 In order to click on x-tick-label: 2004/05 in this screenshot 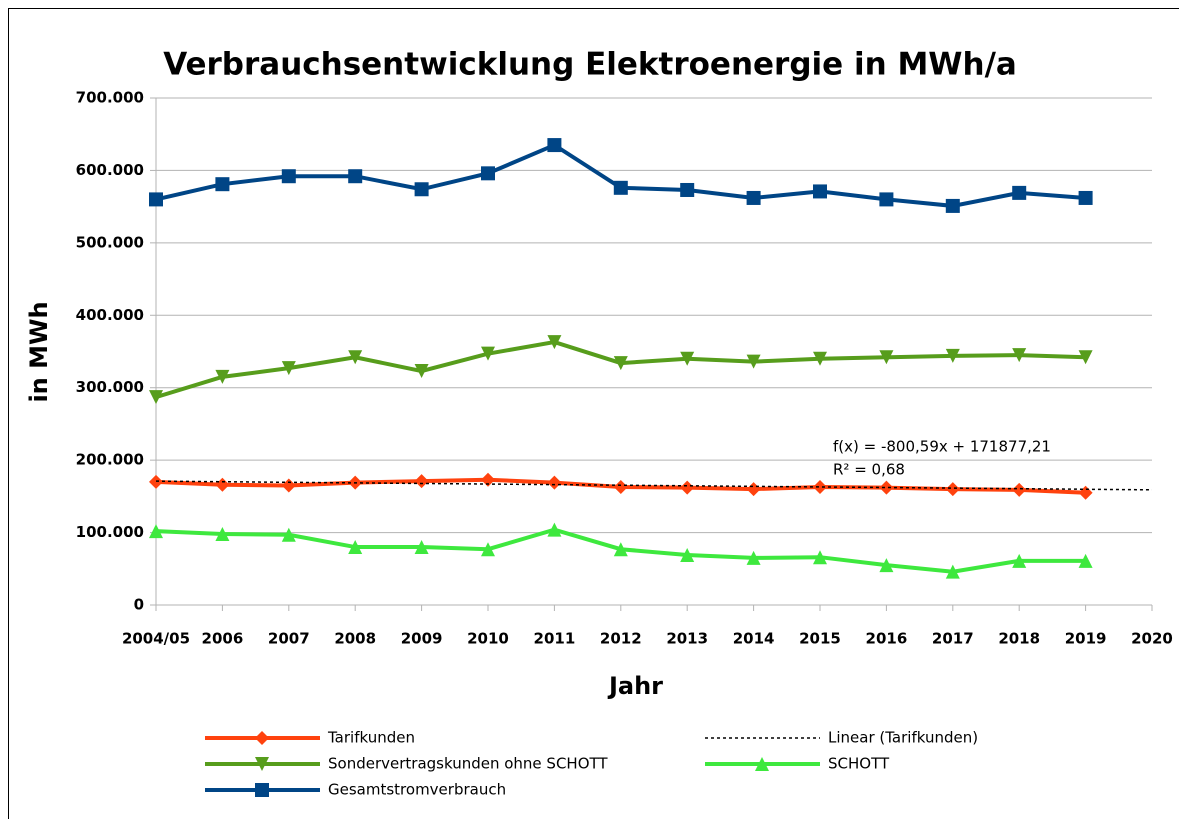, I will do `click(156, 639)`.